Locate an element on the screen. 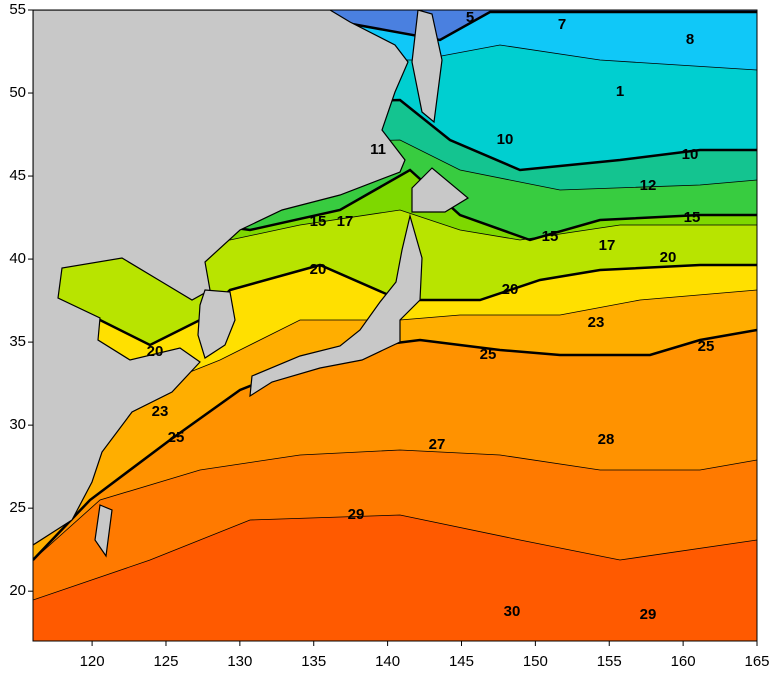  contour-label: 12 is located at coordinates (648, 185).